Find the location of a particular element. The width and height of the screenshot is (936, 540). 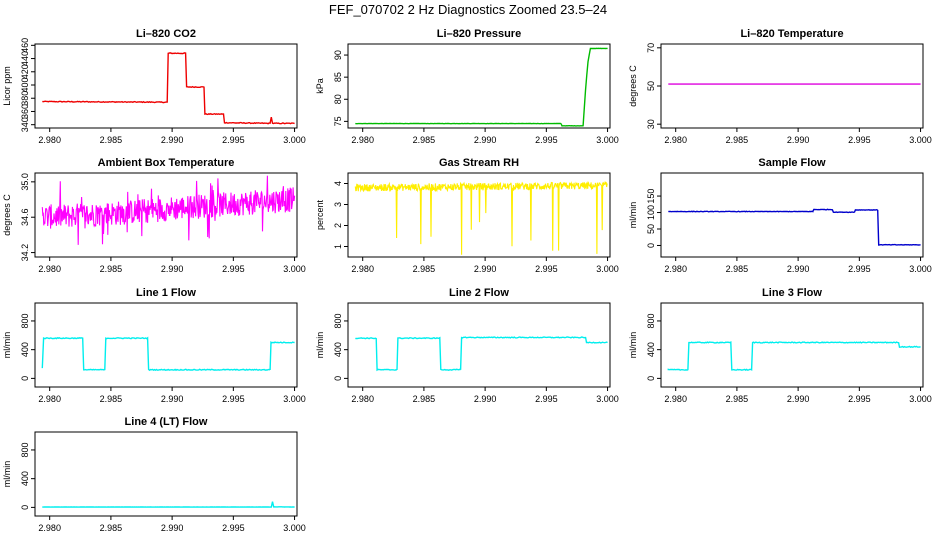

y-axis-label: kPa is located at coordinates (320, 86).